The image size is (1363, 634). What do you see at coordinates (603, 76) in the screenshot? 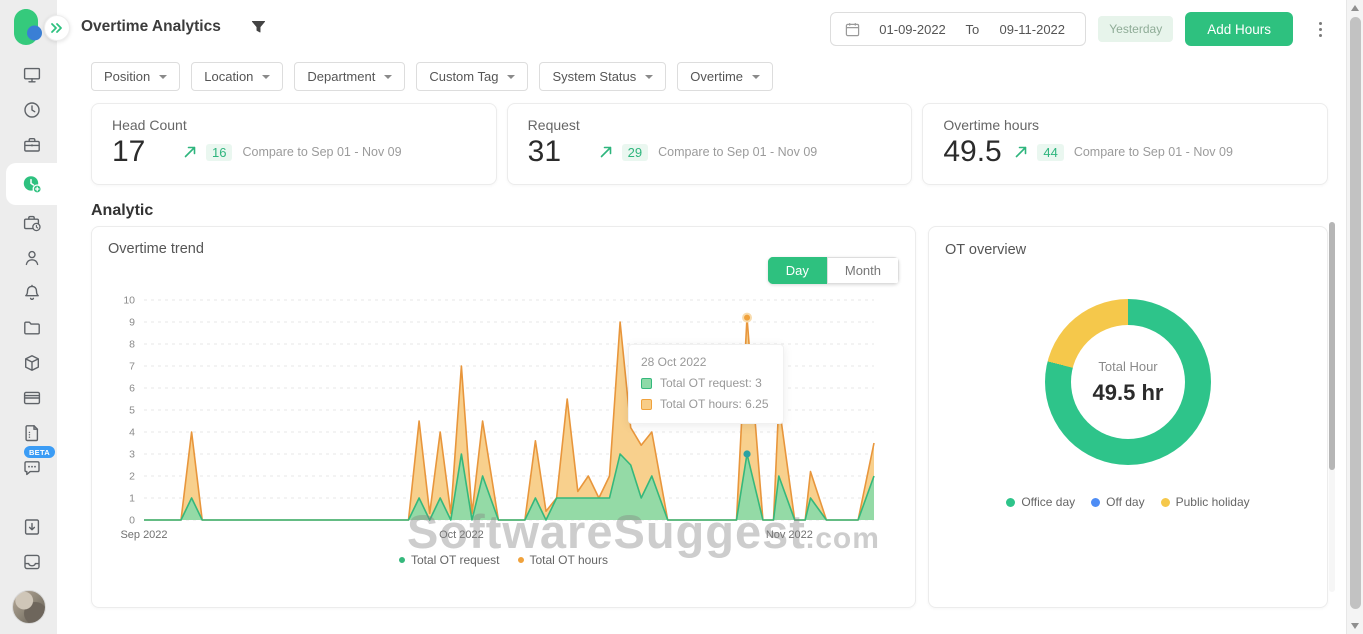
I see `filter-system-status: System Status` at bounding box center [603, 76].